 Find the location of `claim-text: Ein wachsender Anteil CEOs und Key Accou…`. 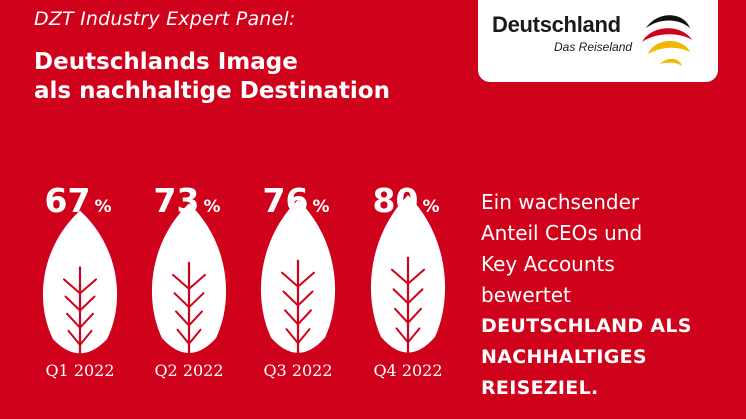

claim-text: Ein wachsender Anteil CEOs und Key Accou… is located at coordinates (586, 295).